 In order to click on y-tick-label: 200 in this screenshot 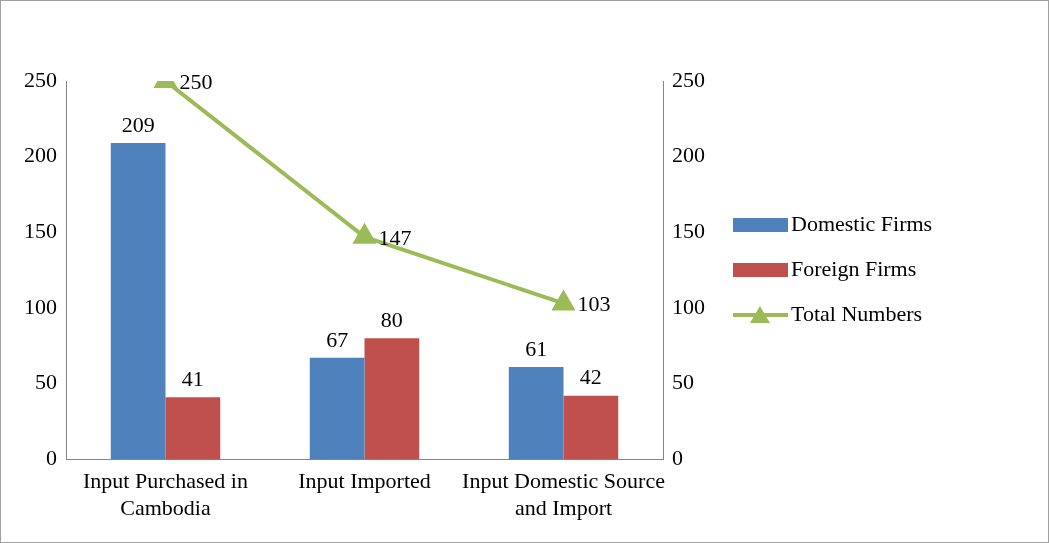, I will do `click(40, 155)`.